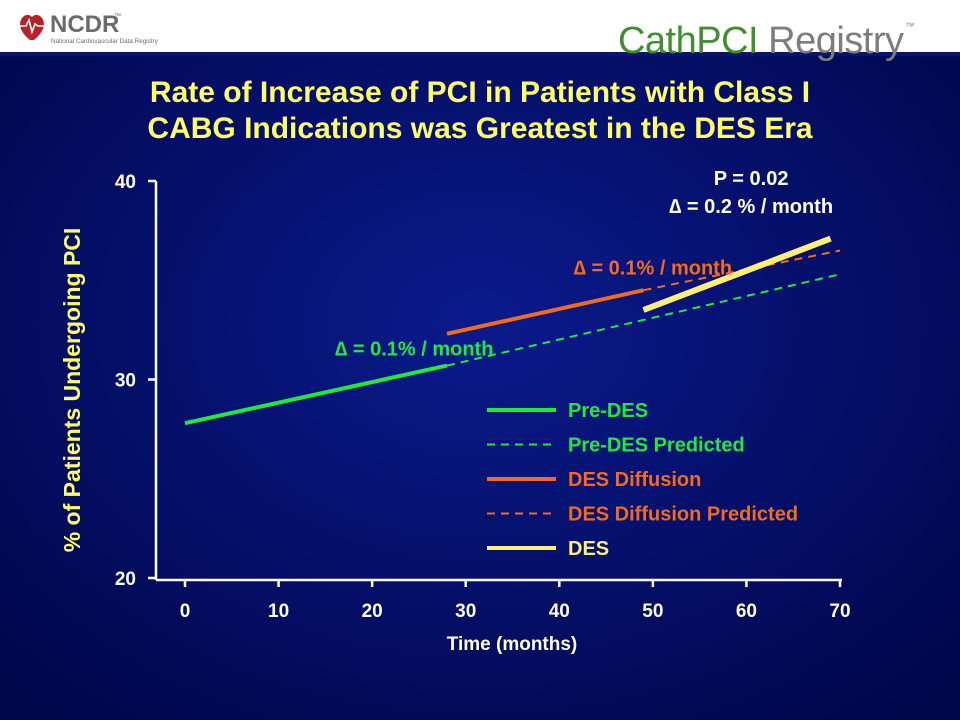 Image resolution: width=960 pixels, height=720 pixels. Describe the element at coordinates (588, 549) in the screenshot. I see `legend-label: DES` at that location.